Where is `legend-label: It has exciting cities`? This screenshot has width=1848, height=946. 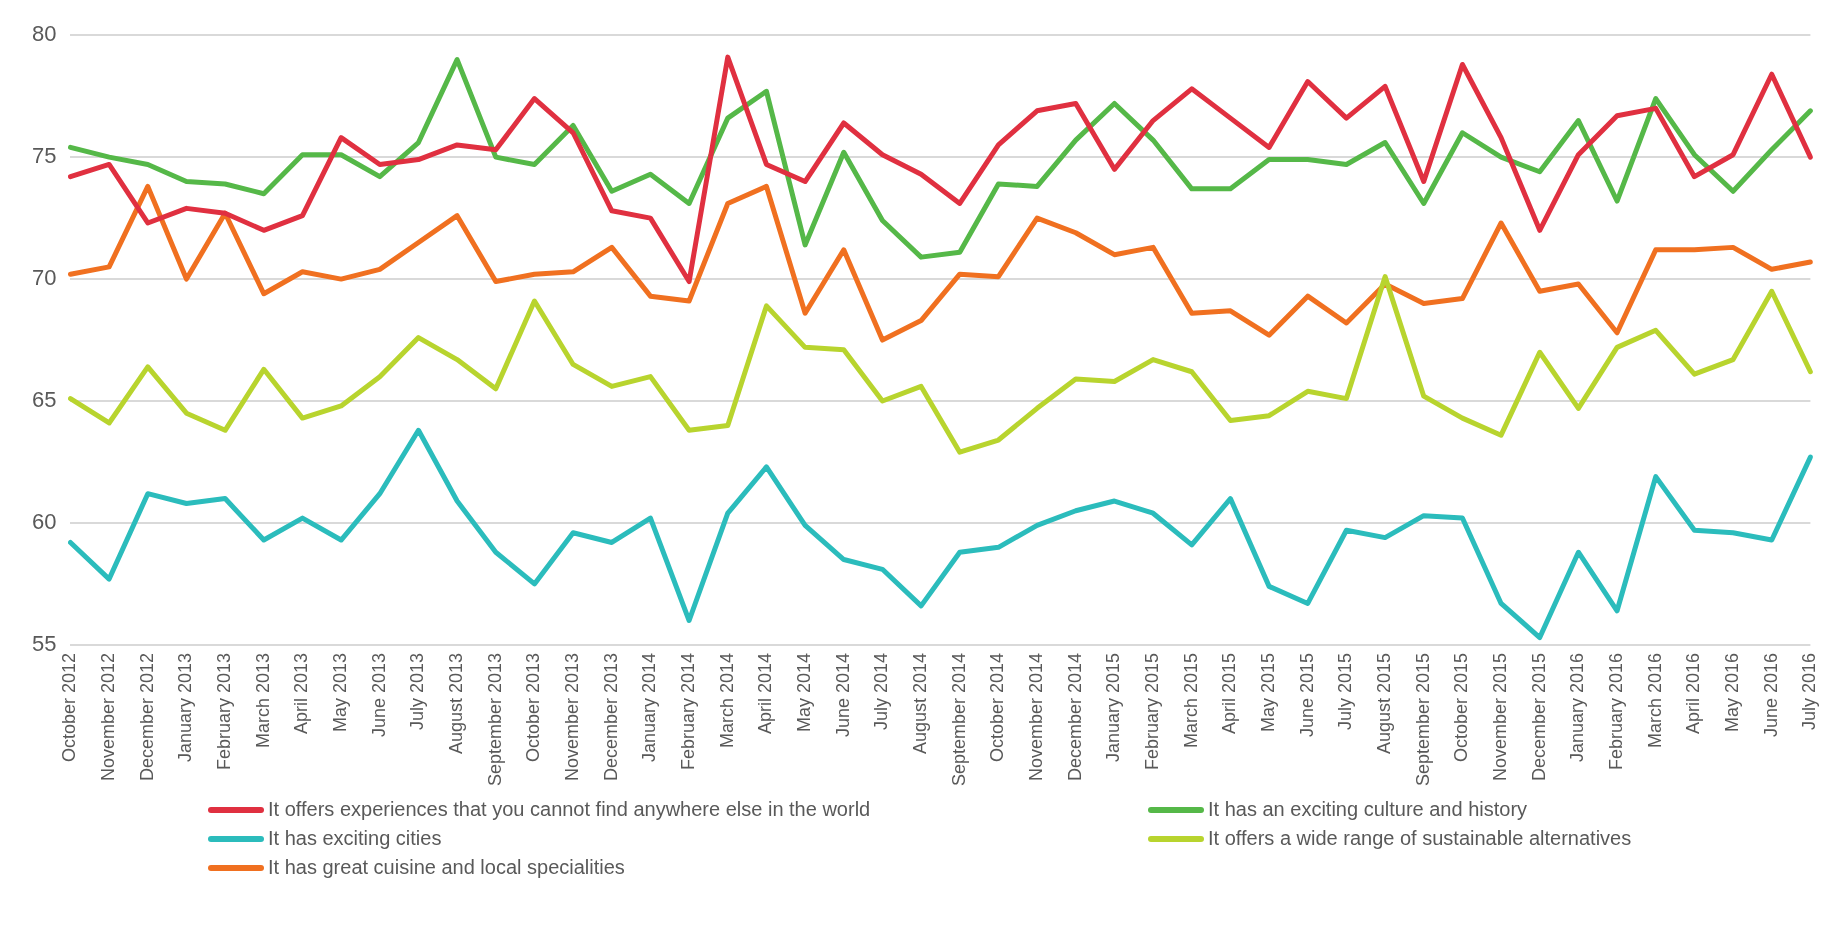
legend-label: It has exciting cities is located at coordinates (355, 838).